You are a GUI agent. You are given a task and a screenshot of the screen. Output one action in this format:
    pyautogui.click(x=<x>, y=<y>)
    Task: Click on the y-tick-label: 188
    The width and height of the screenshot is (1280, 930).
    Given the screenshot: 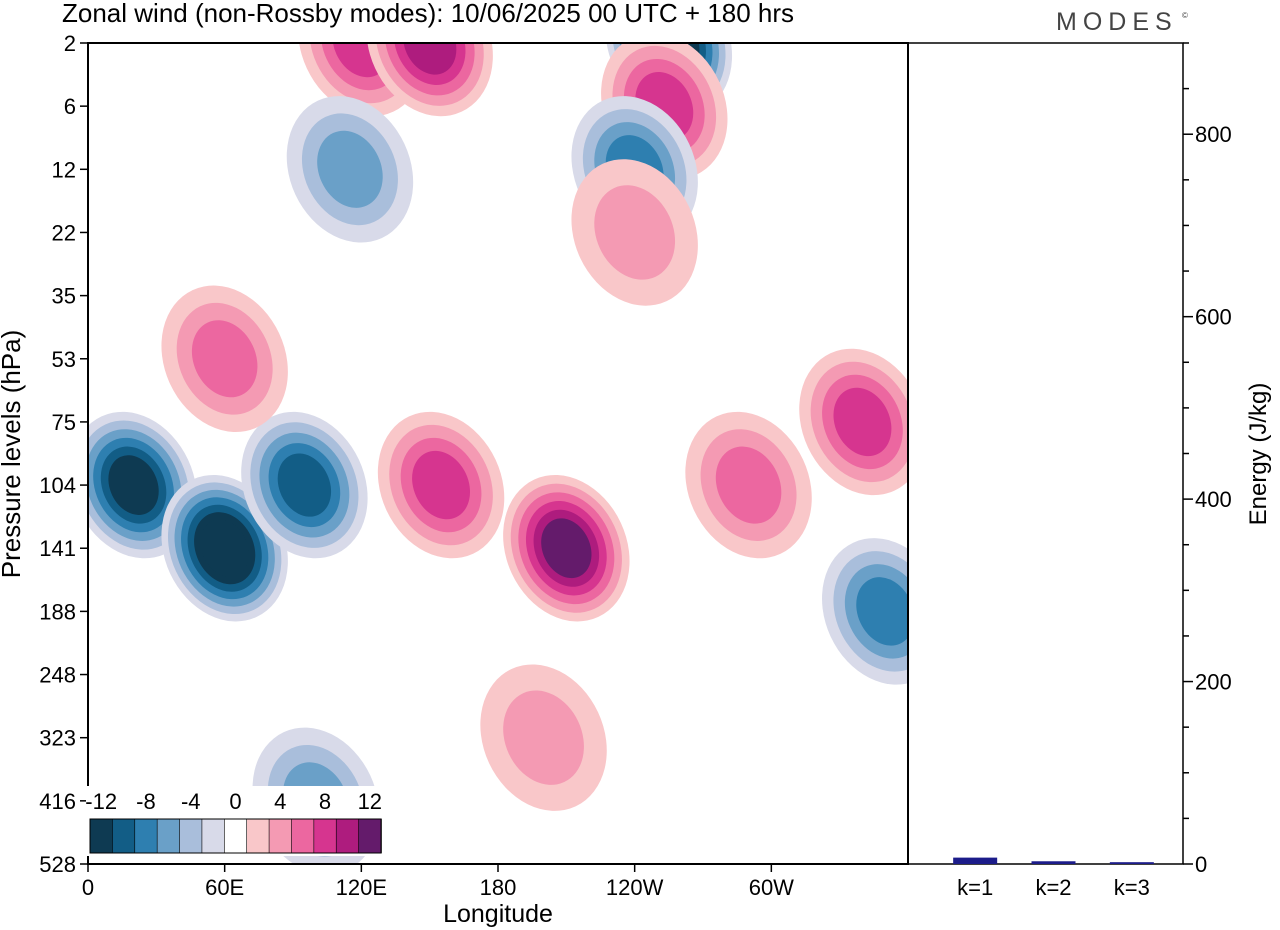 What is the action you would take?
    pyautogui.click(x=57, y=611)
    